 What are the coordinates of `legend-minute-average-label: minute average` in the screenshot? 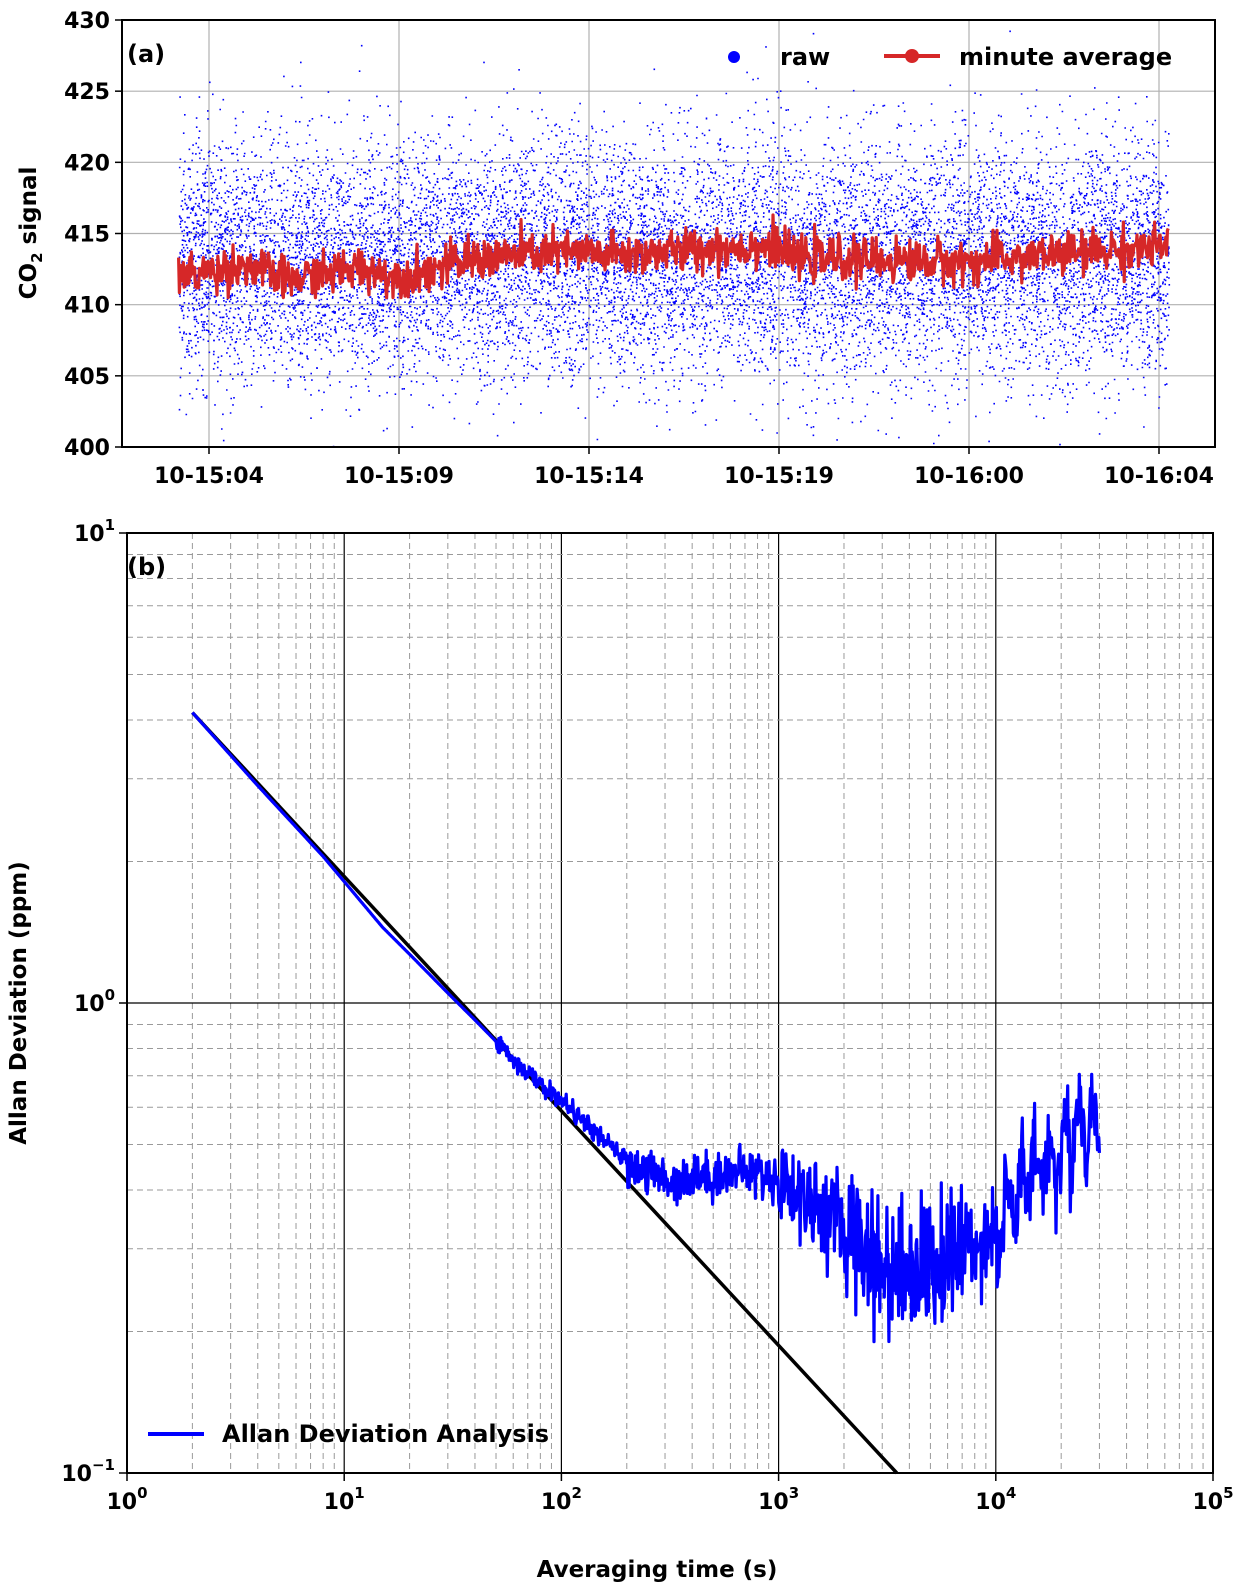 It's located at (1065, 57).